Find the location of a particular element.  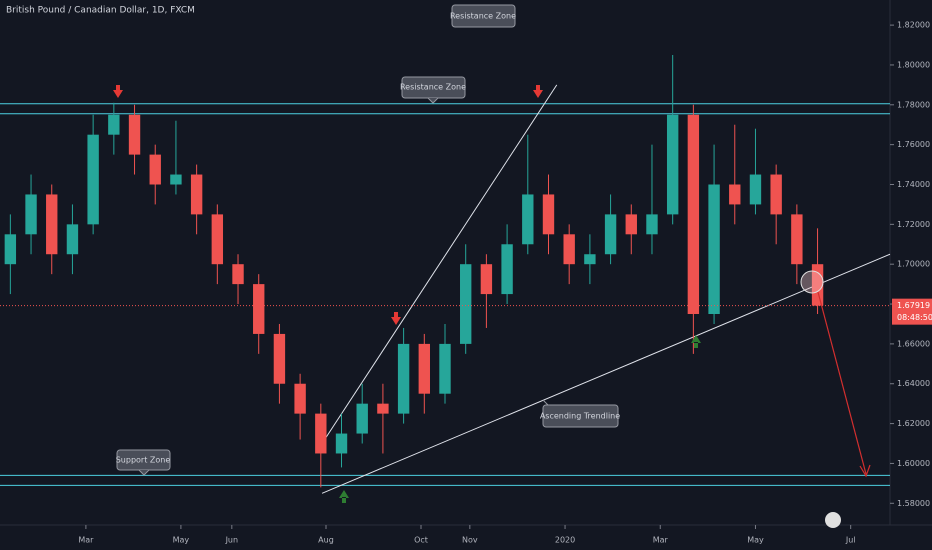

x-tick-label: 2020 is located at coordinates (565, 540).